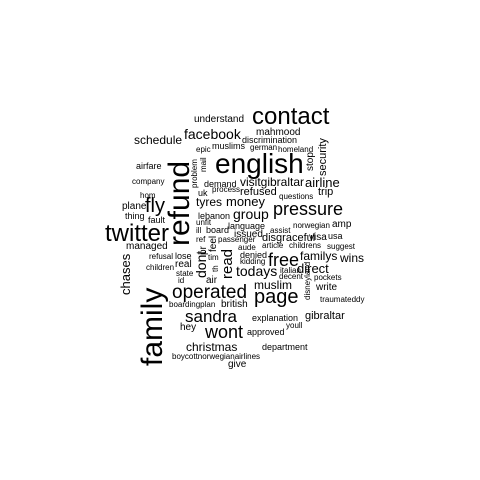  I want to click on word-childrens: childrens, so click(305, 245).